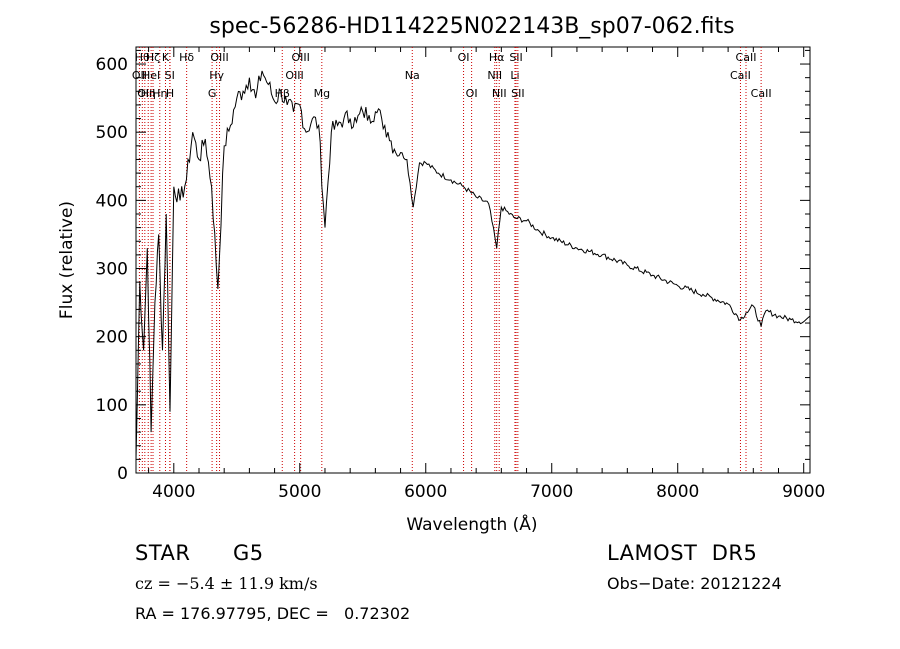 The height and width of the screenshot is (649, 900). I want to click on coordinates: RA = 176.97795, DEC = 0.72302, so click(273, 613).